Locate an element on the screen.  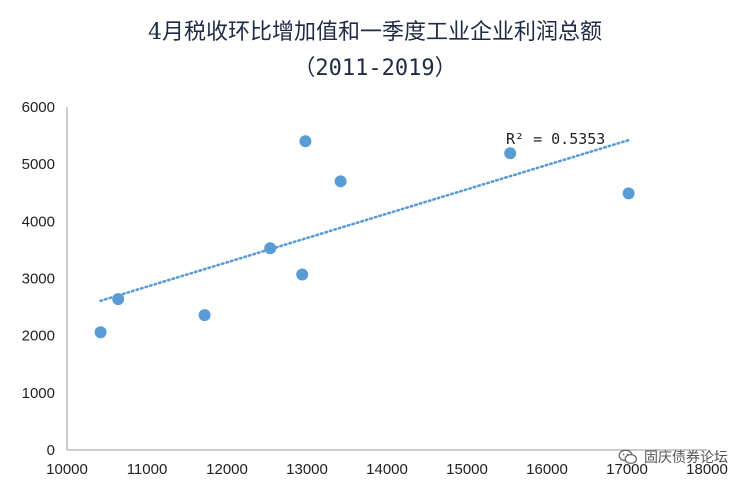
x-tick-label: 18000 is located at coordinates (707, 469).